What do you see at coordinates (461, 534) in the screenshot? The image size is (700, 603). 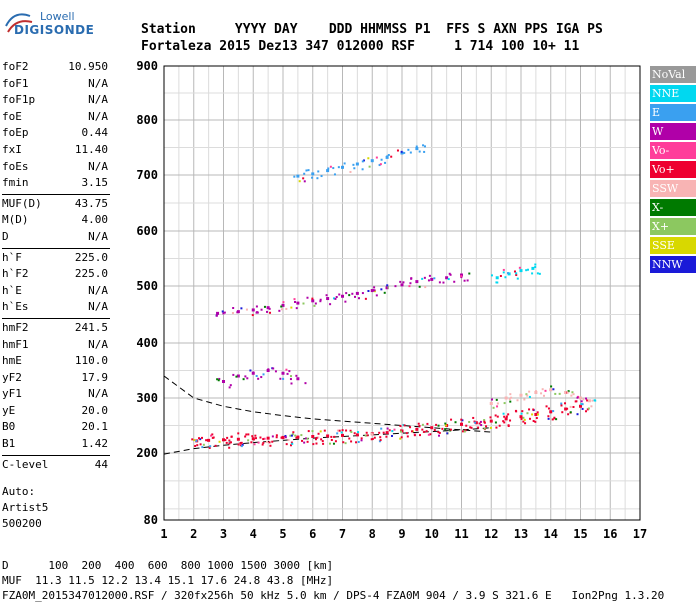 I see `x-tick-label: 11` at bounding box center [461, 534].